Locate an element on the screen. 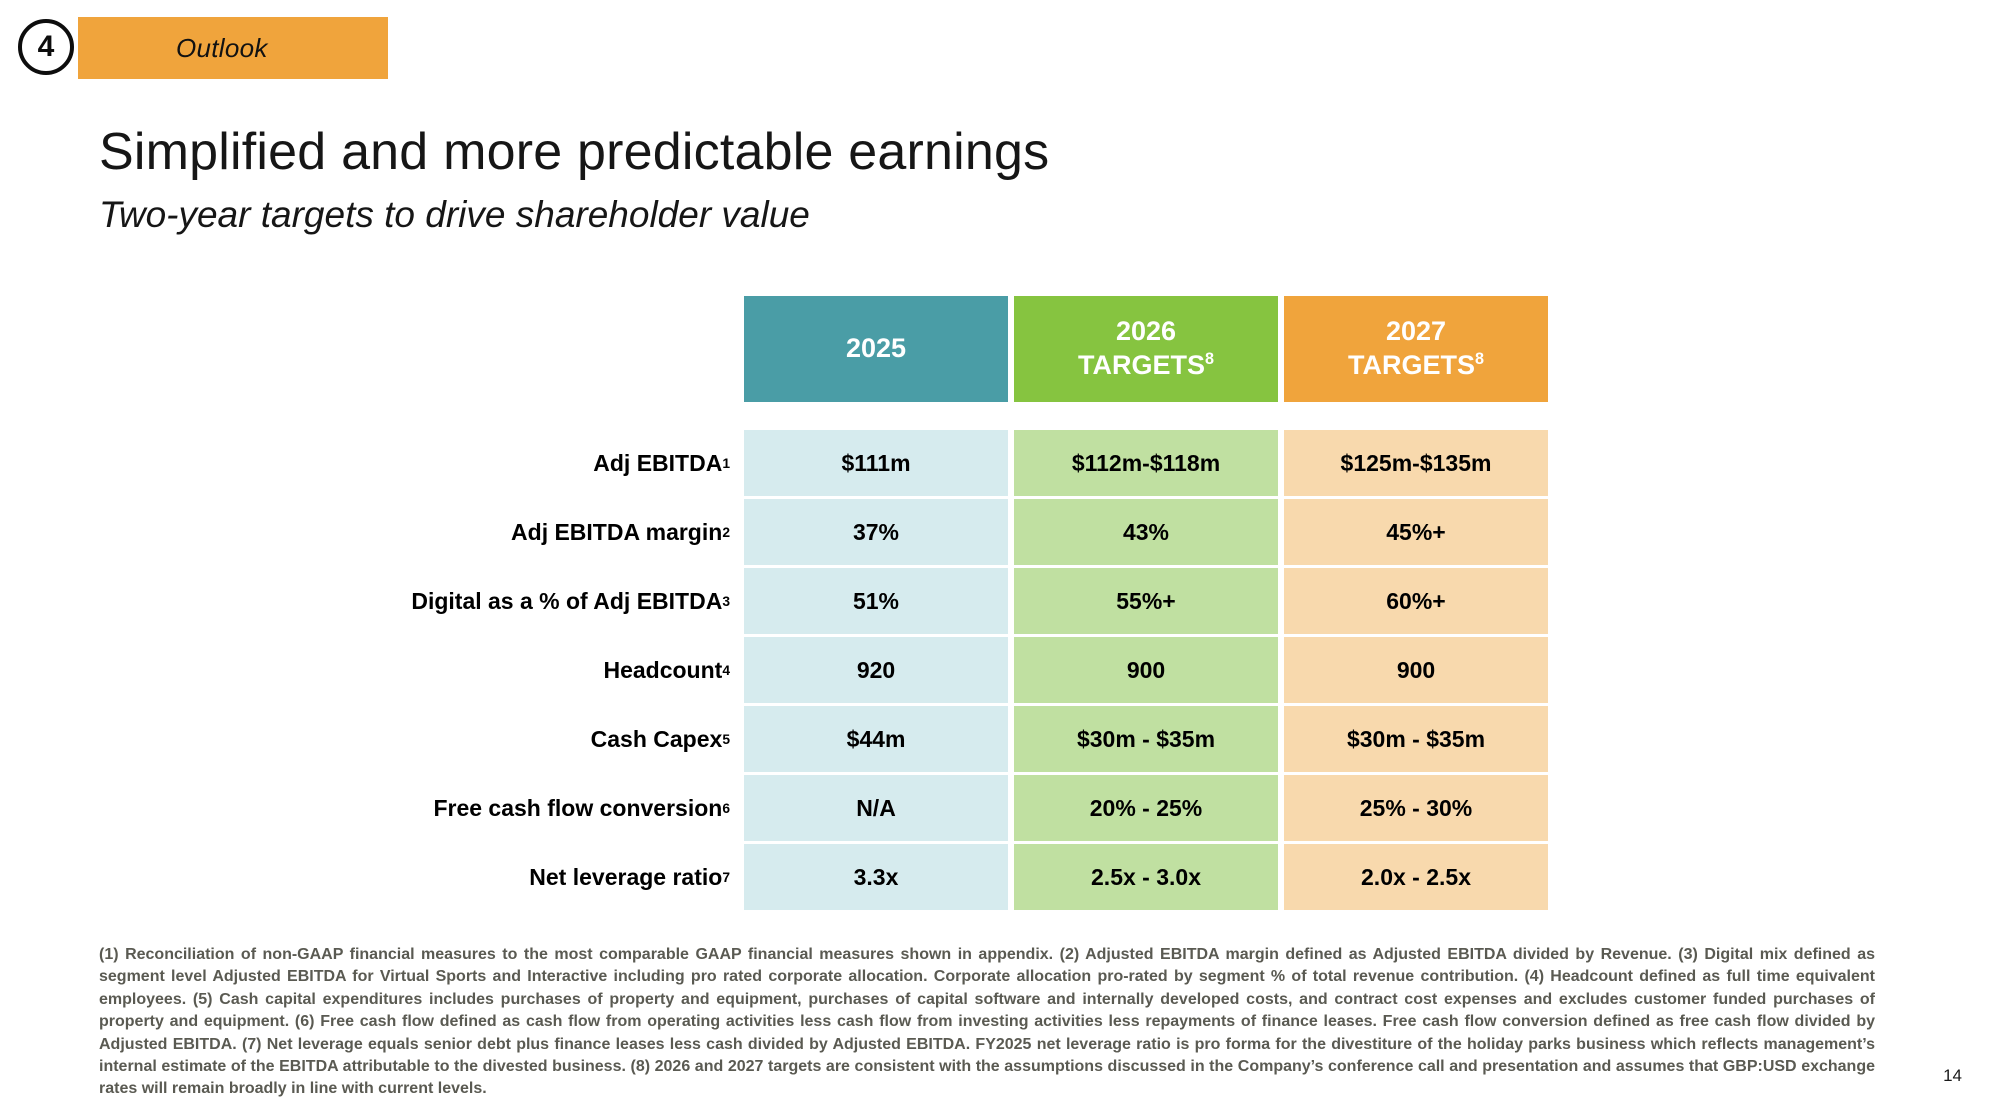  table-cell: 25% - 30% is located at coordinates (1416, 808).